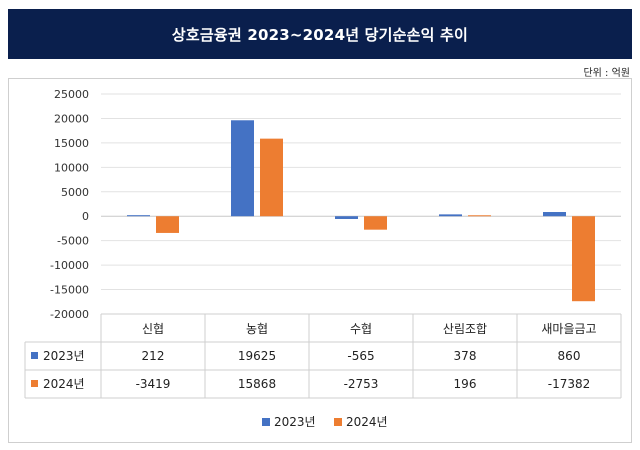 The image size is (640, 450). Describe the element at coordinates (71, 118) in the screenshot. I see `y-tick-label: 20000` at that location.